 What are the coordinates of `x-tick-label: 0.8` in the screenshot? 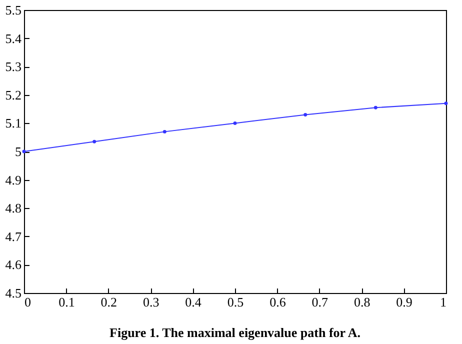 It's located at (362, 302).